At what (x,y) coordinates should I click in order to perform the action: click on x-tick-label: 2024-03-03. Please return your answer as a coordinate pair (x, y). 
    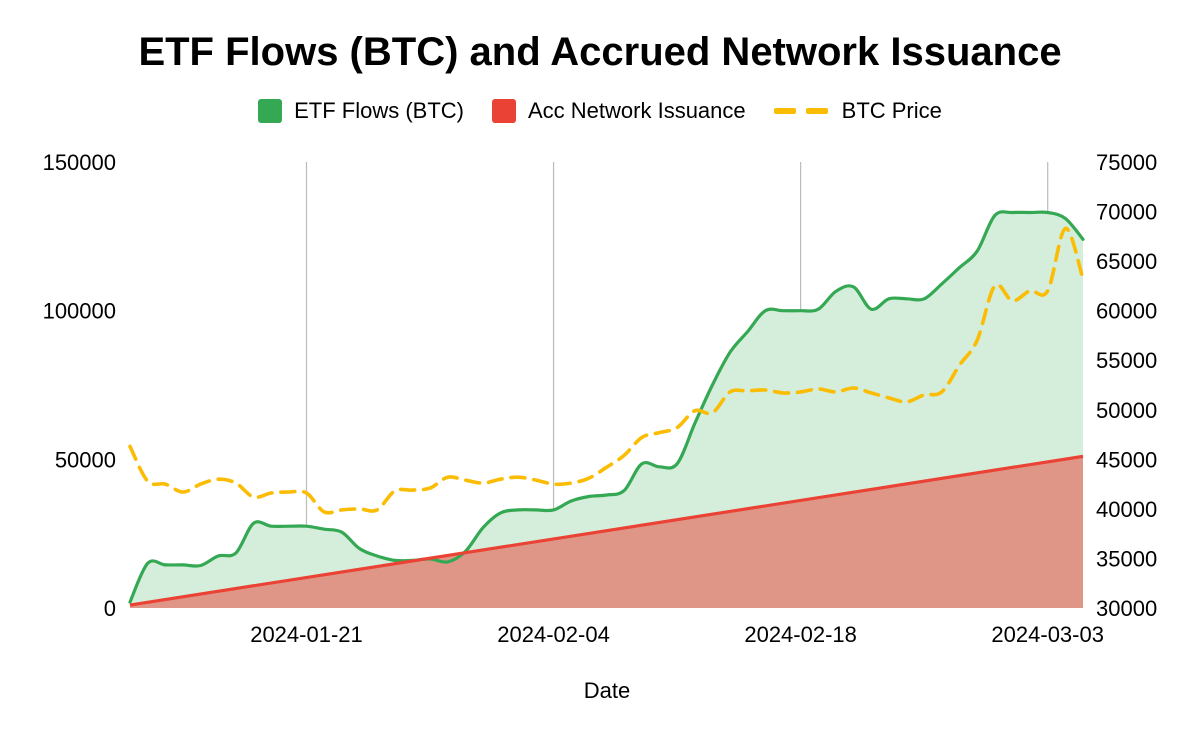
    Looking at the image, I should click on (1047, 634).